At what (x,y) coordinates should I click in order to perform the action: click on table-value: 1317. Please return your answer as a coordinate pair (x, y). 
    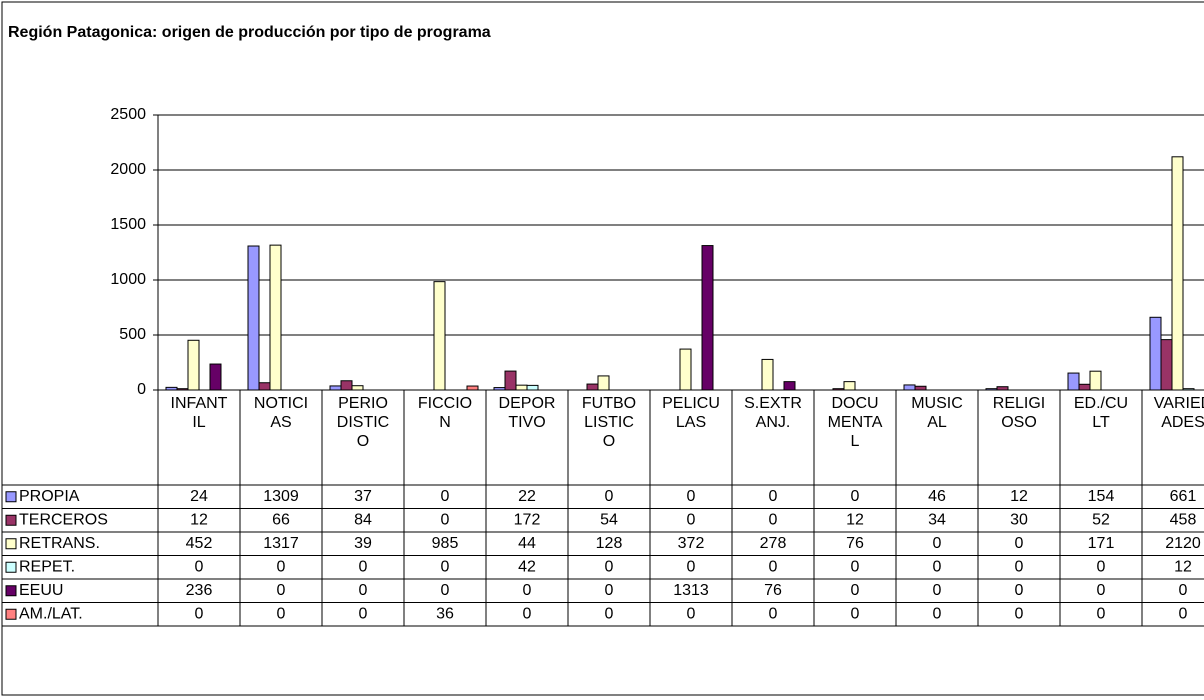
    Looking at the image, I should click on (281, 543).